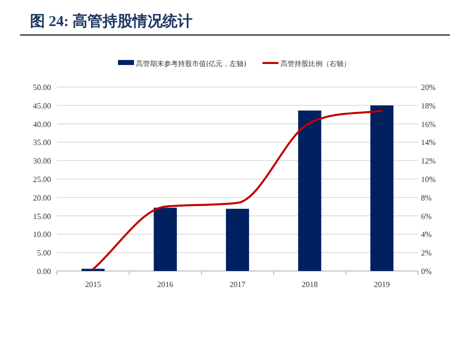 The height and width of the screenshot is (345, 459). Describe the element at coordinates (428, 179) in the screenshot. I see `y2-tick-label: 10%` at that location.